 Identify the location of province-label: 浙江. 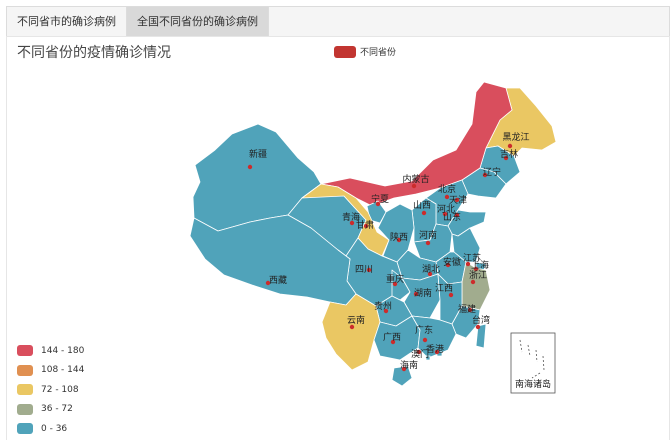
(478, 275).